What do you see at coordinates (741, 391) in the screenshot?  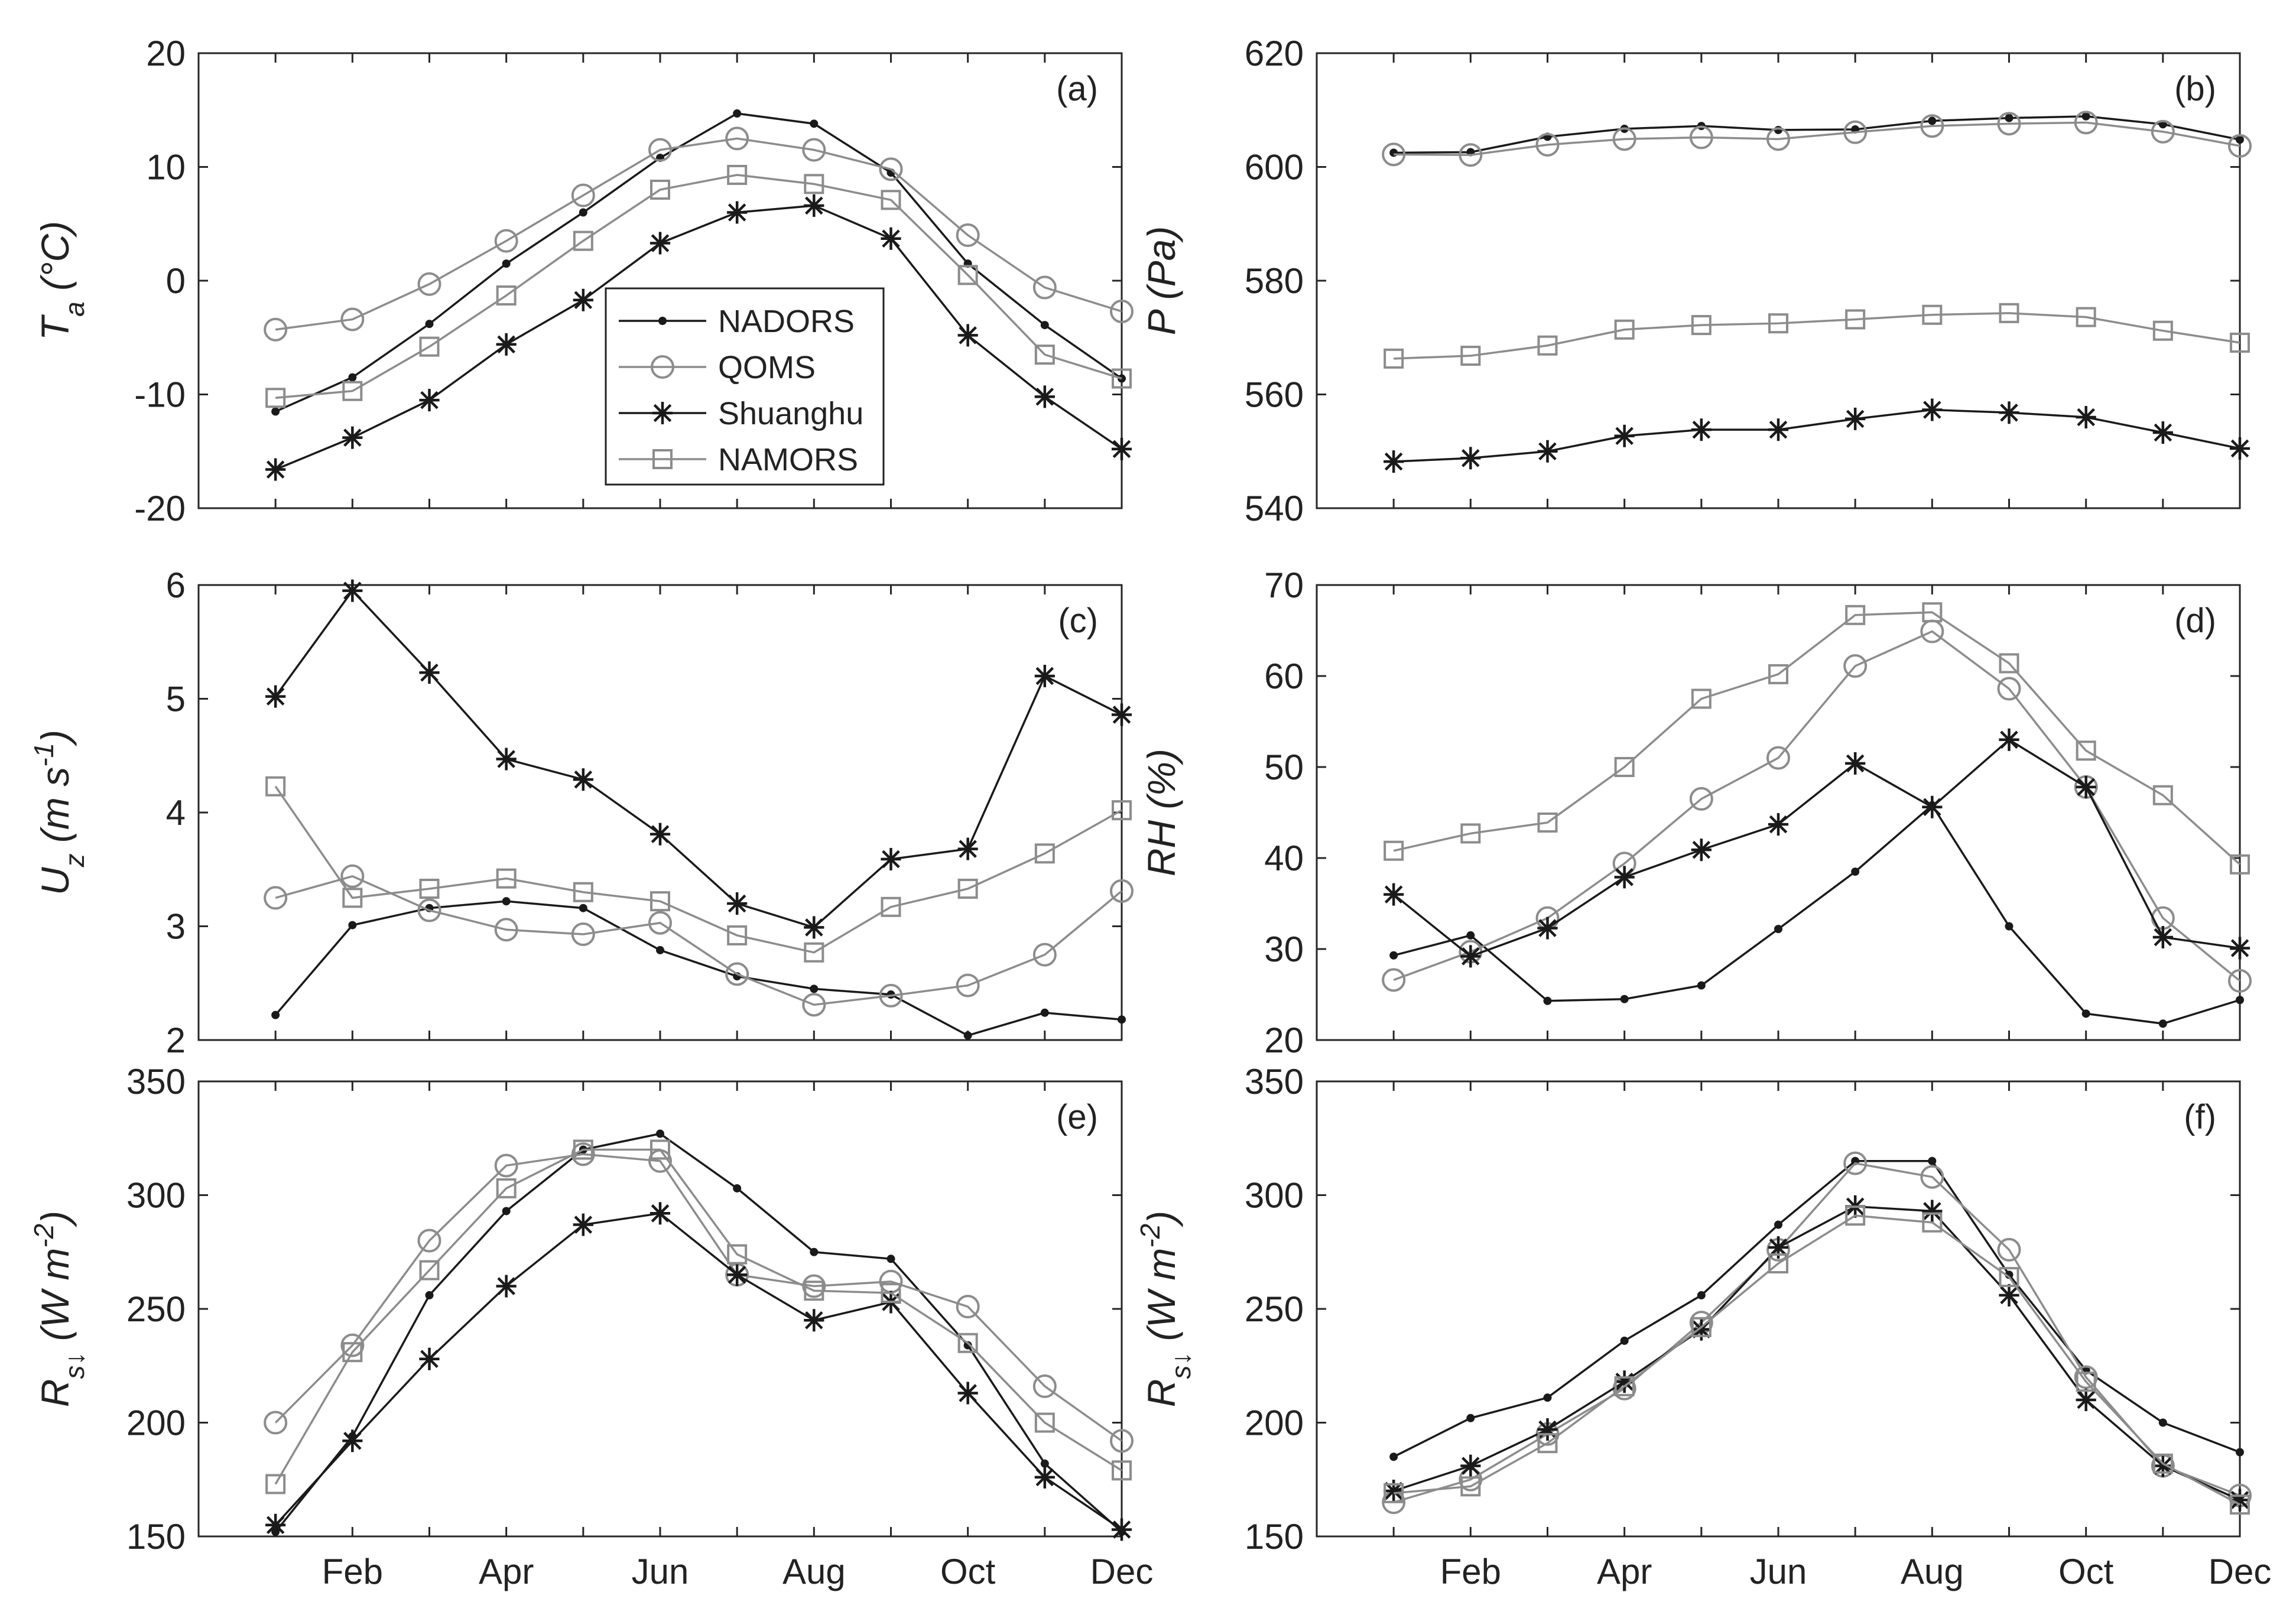 I see `legend-entries: NADORS QOMS Shuanghu NAMORS` at bounding box center [741, 391].